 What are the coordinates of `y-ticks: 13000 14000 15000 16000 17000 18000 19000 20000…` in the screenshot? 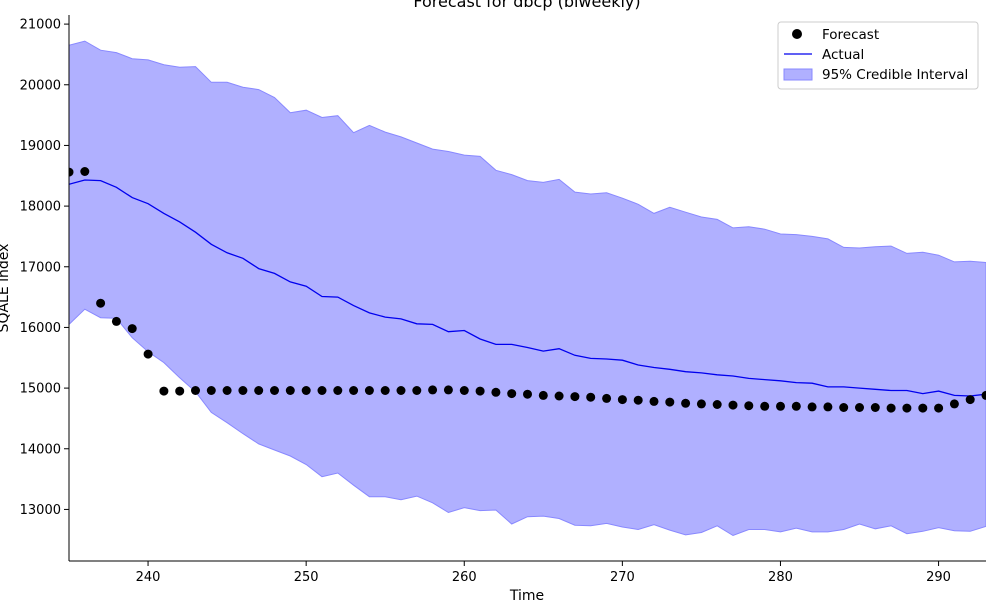 It's located at (44, 268).